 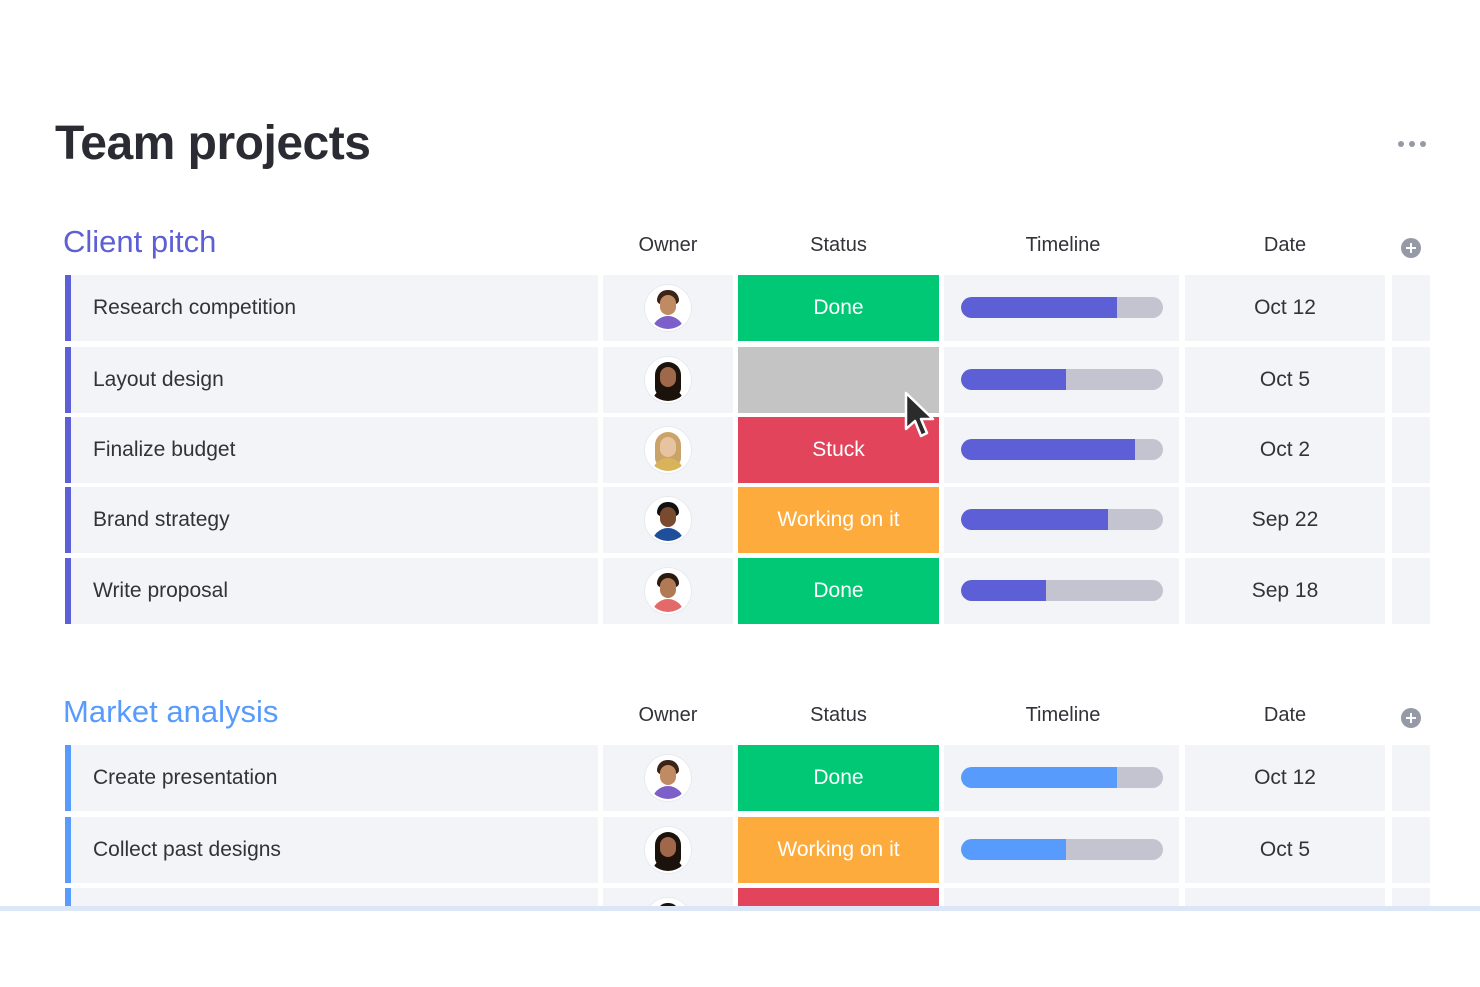 What do you see at coordinates (331, 308) in the screenshot?
I see `task-name-cell: Research competition` at bounding box center [331, 308].